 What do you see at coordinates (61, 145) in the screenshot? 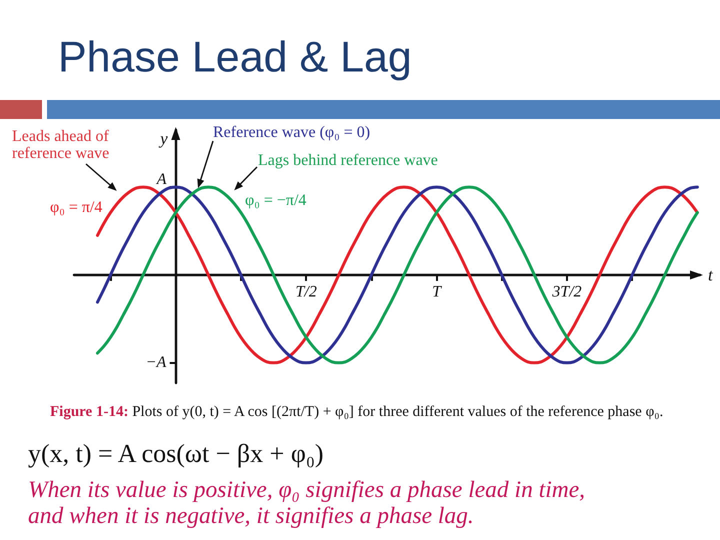
I see `text: Leads ahead of reference wave` at bounding box center [61, 145].